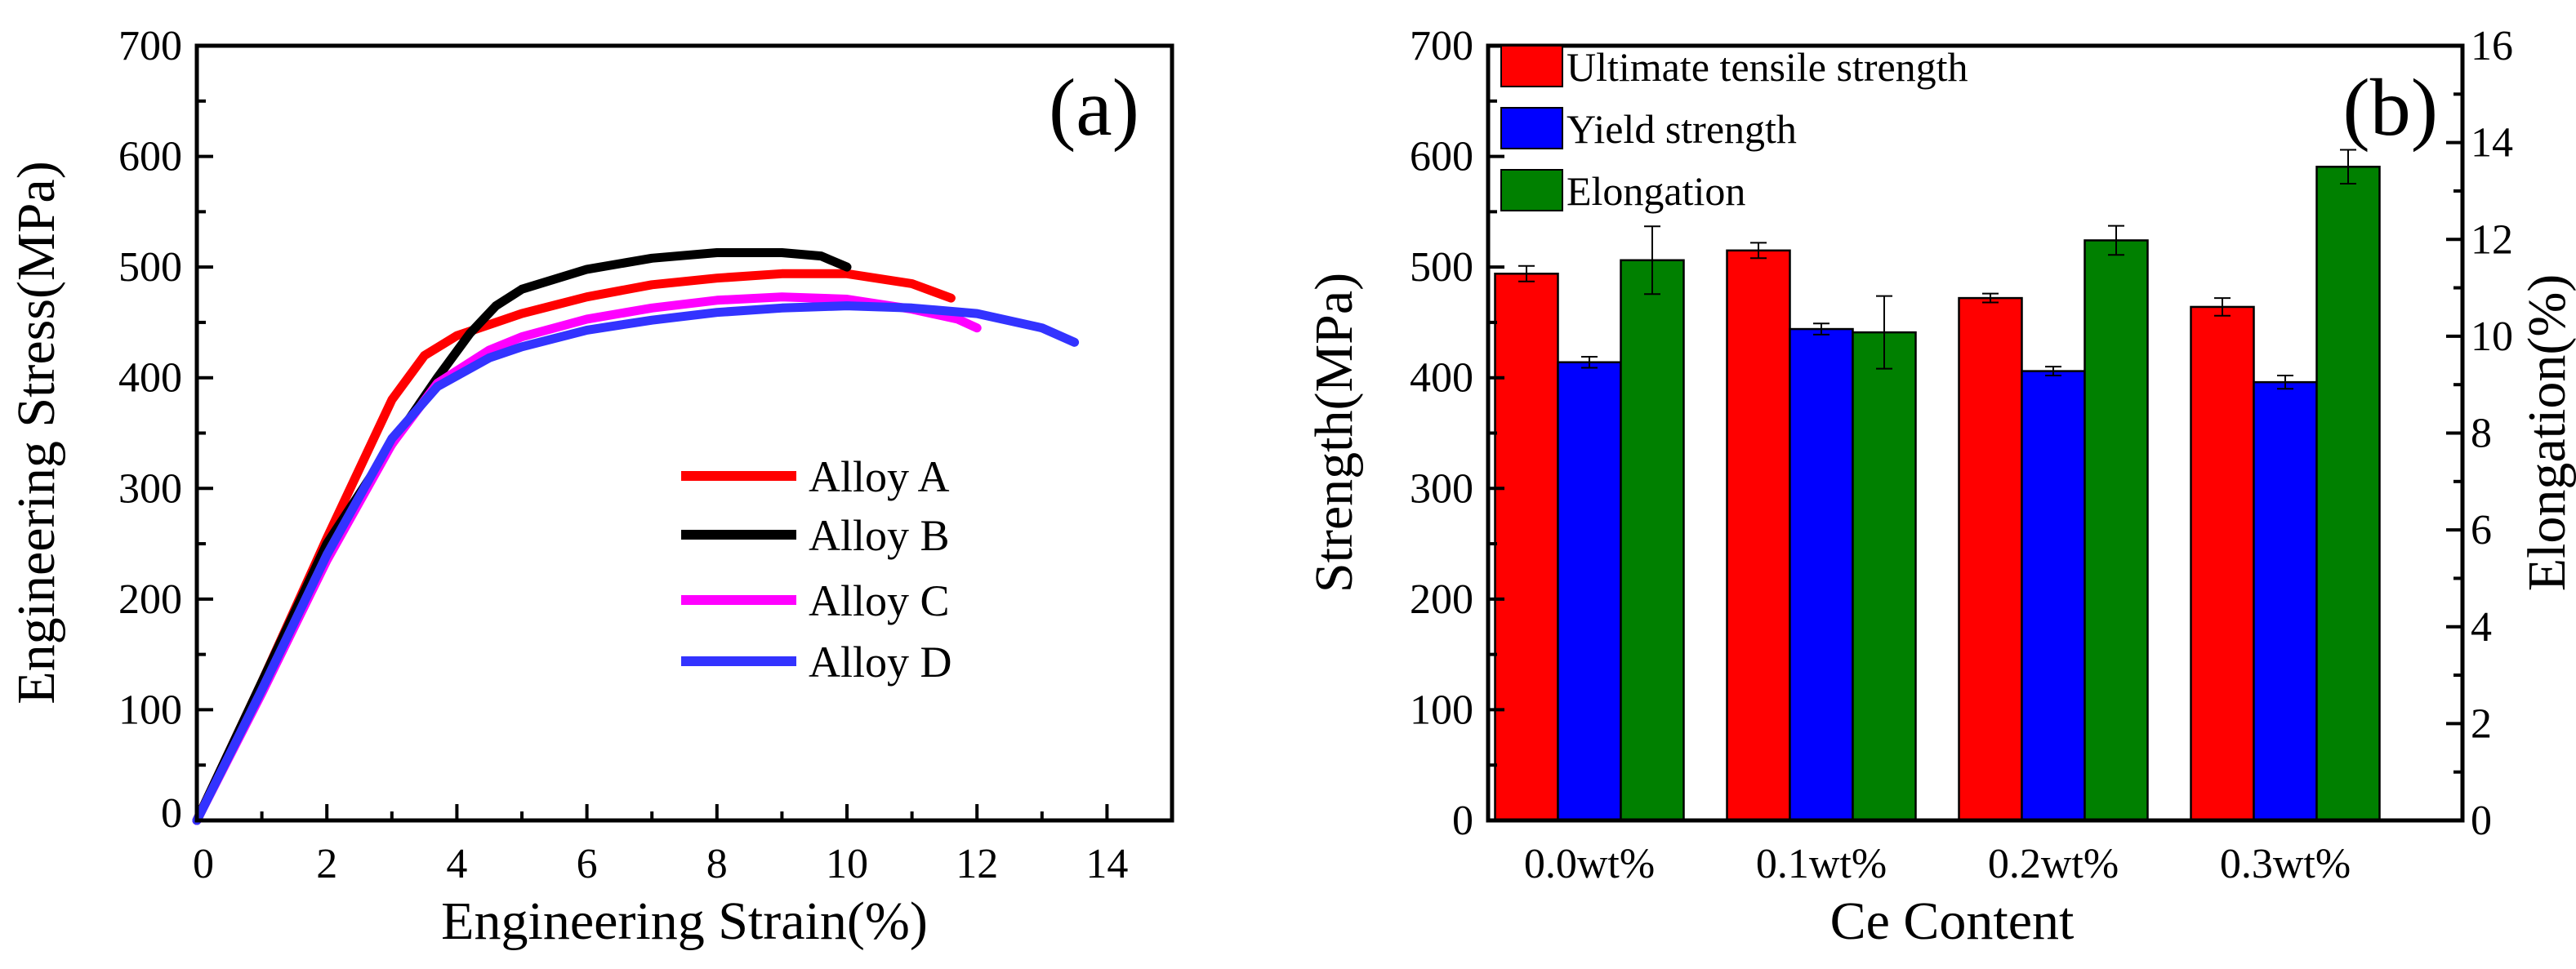 The image size is (2576, 969). Describe the element at coordinates (879, 536) in the screenshot. I see `legend-label: Alloy B` at that location.